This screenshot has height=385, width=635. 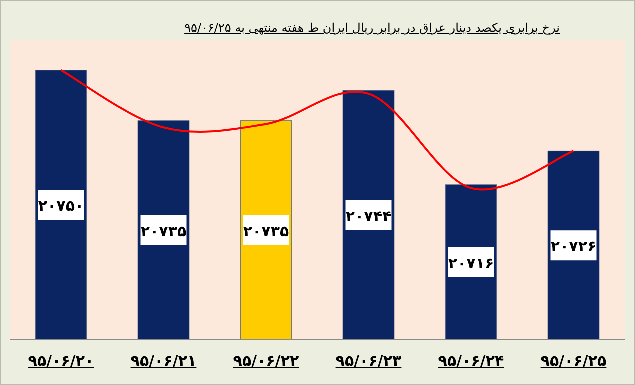 What do you see at coordinates (369, 216) in the screenshot?
I see `data-label: ۲۰۷۴۴` at bounding box center [369, 216].